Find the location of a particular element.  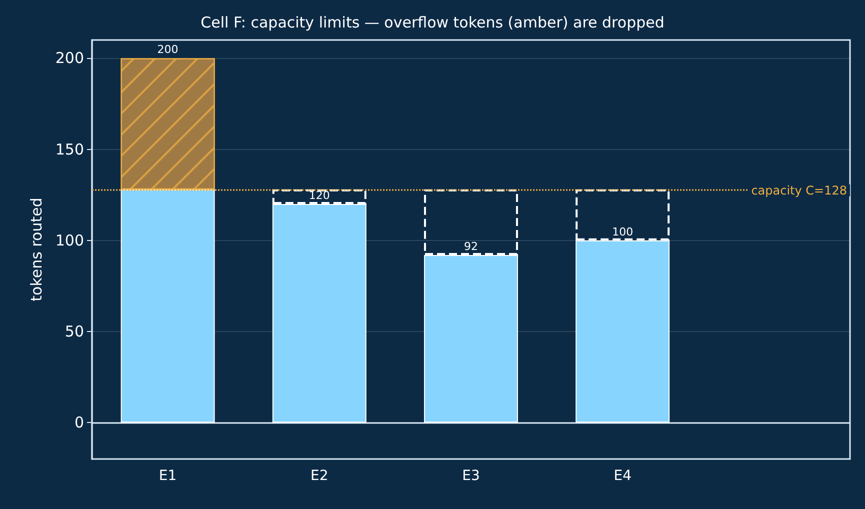

x-tick-label: E3 is located at coordinates (471, 476).